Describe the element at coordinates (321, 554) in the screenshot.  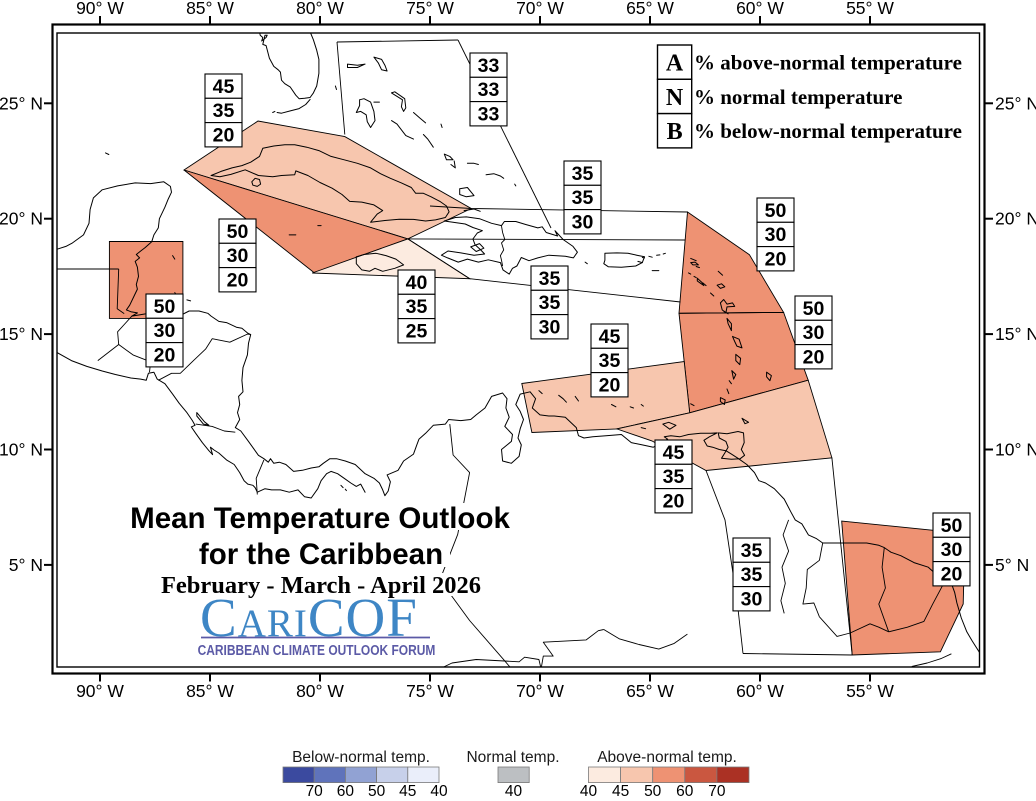
I see `svg-text: for the Caribbean` at that location.